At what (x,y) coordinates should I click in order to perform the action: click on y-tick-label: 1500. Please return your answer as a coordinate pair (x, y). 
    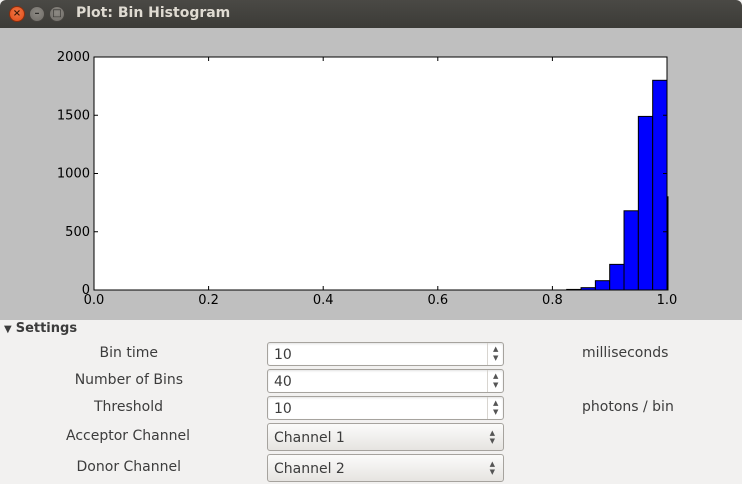
    Looking at the image, I should click on (73, 115).